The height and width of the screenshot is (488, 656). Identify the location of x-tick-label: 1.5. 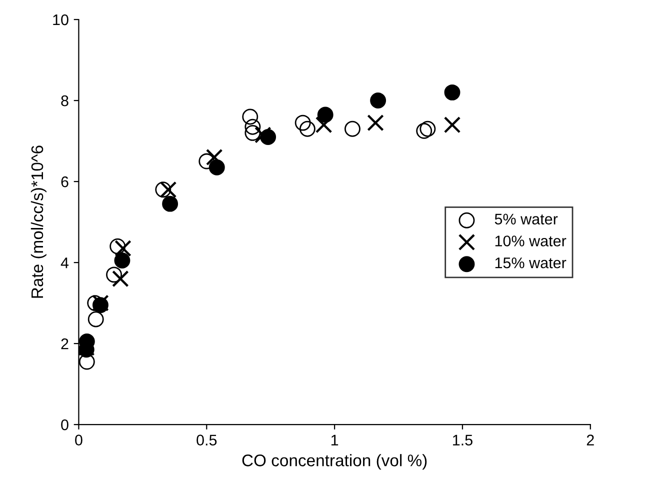
(462, 440).